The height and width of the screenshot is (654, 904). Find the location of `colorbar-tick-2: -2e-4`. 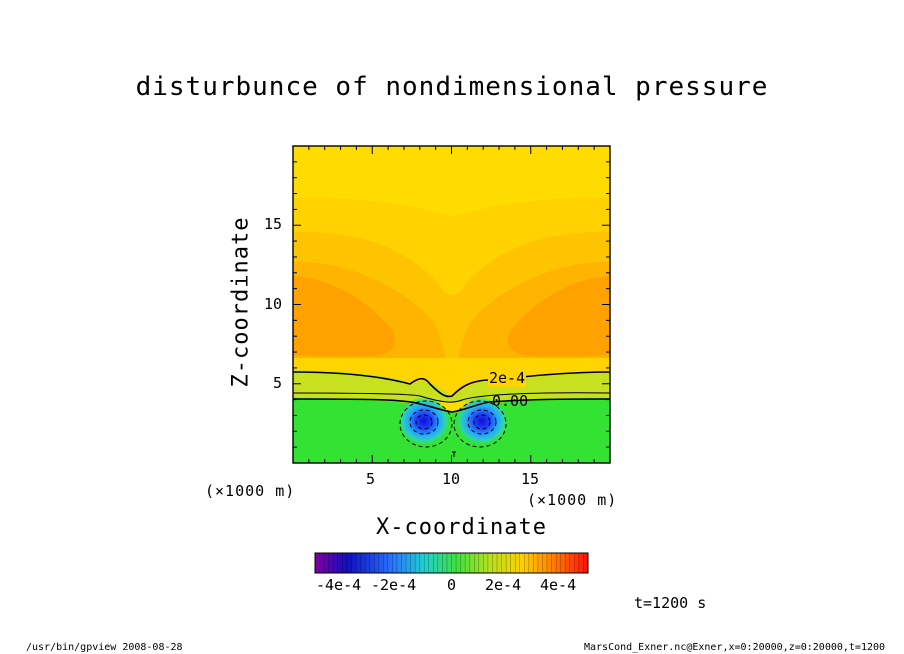

colorbar-tick-2: -2e-4 is located at coordinates (394, 585).